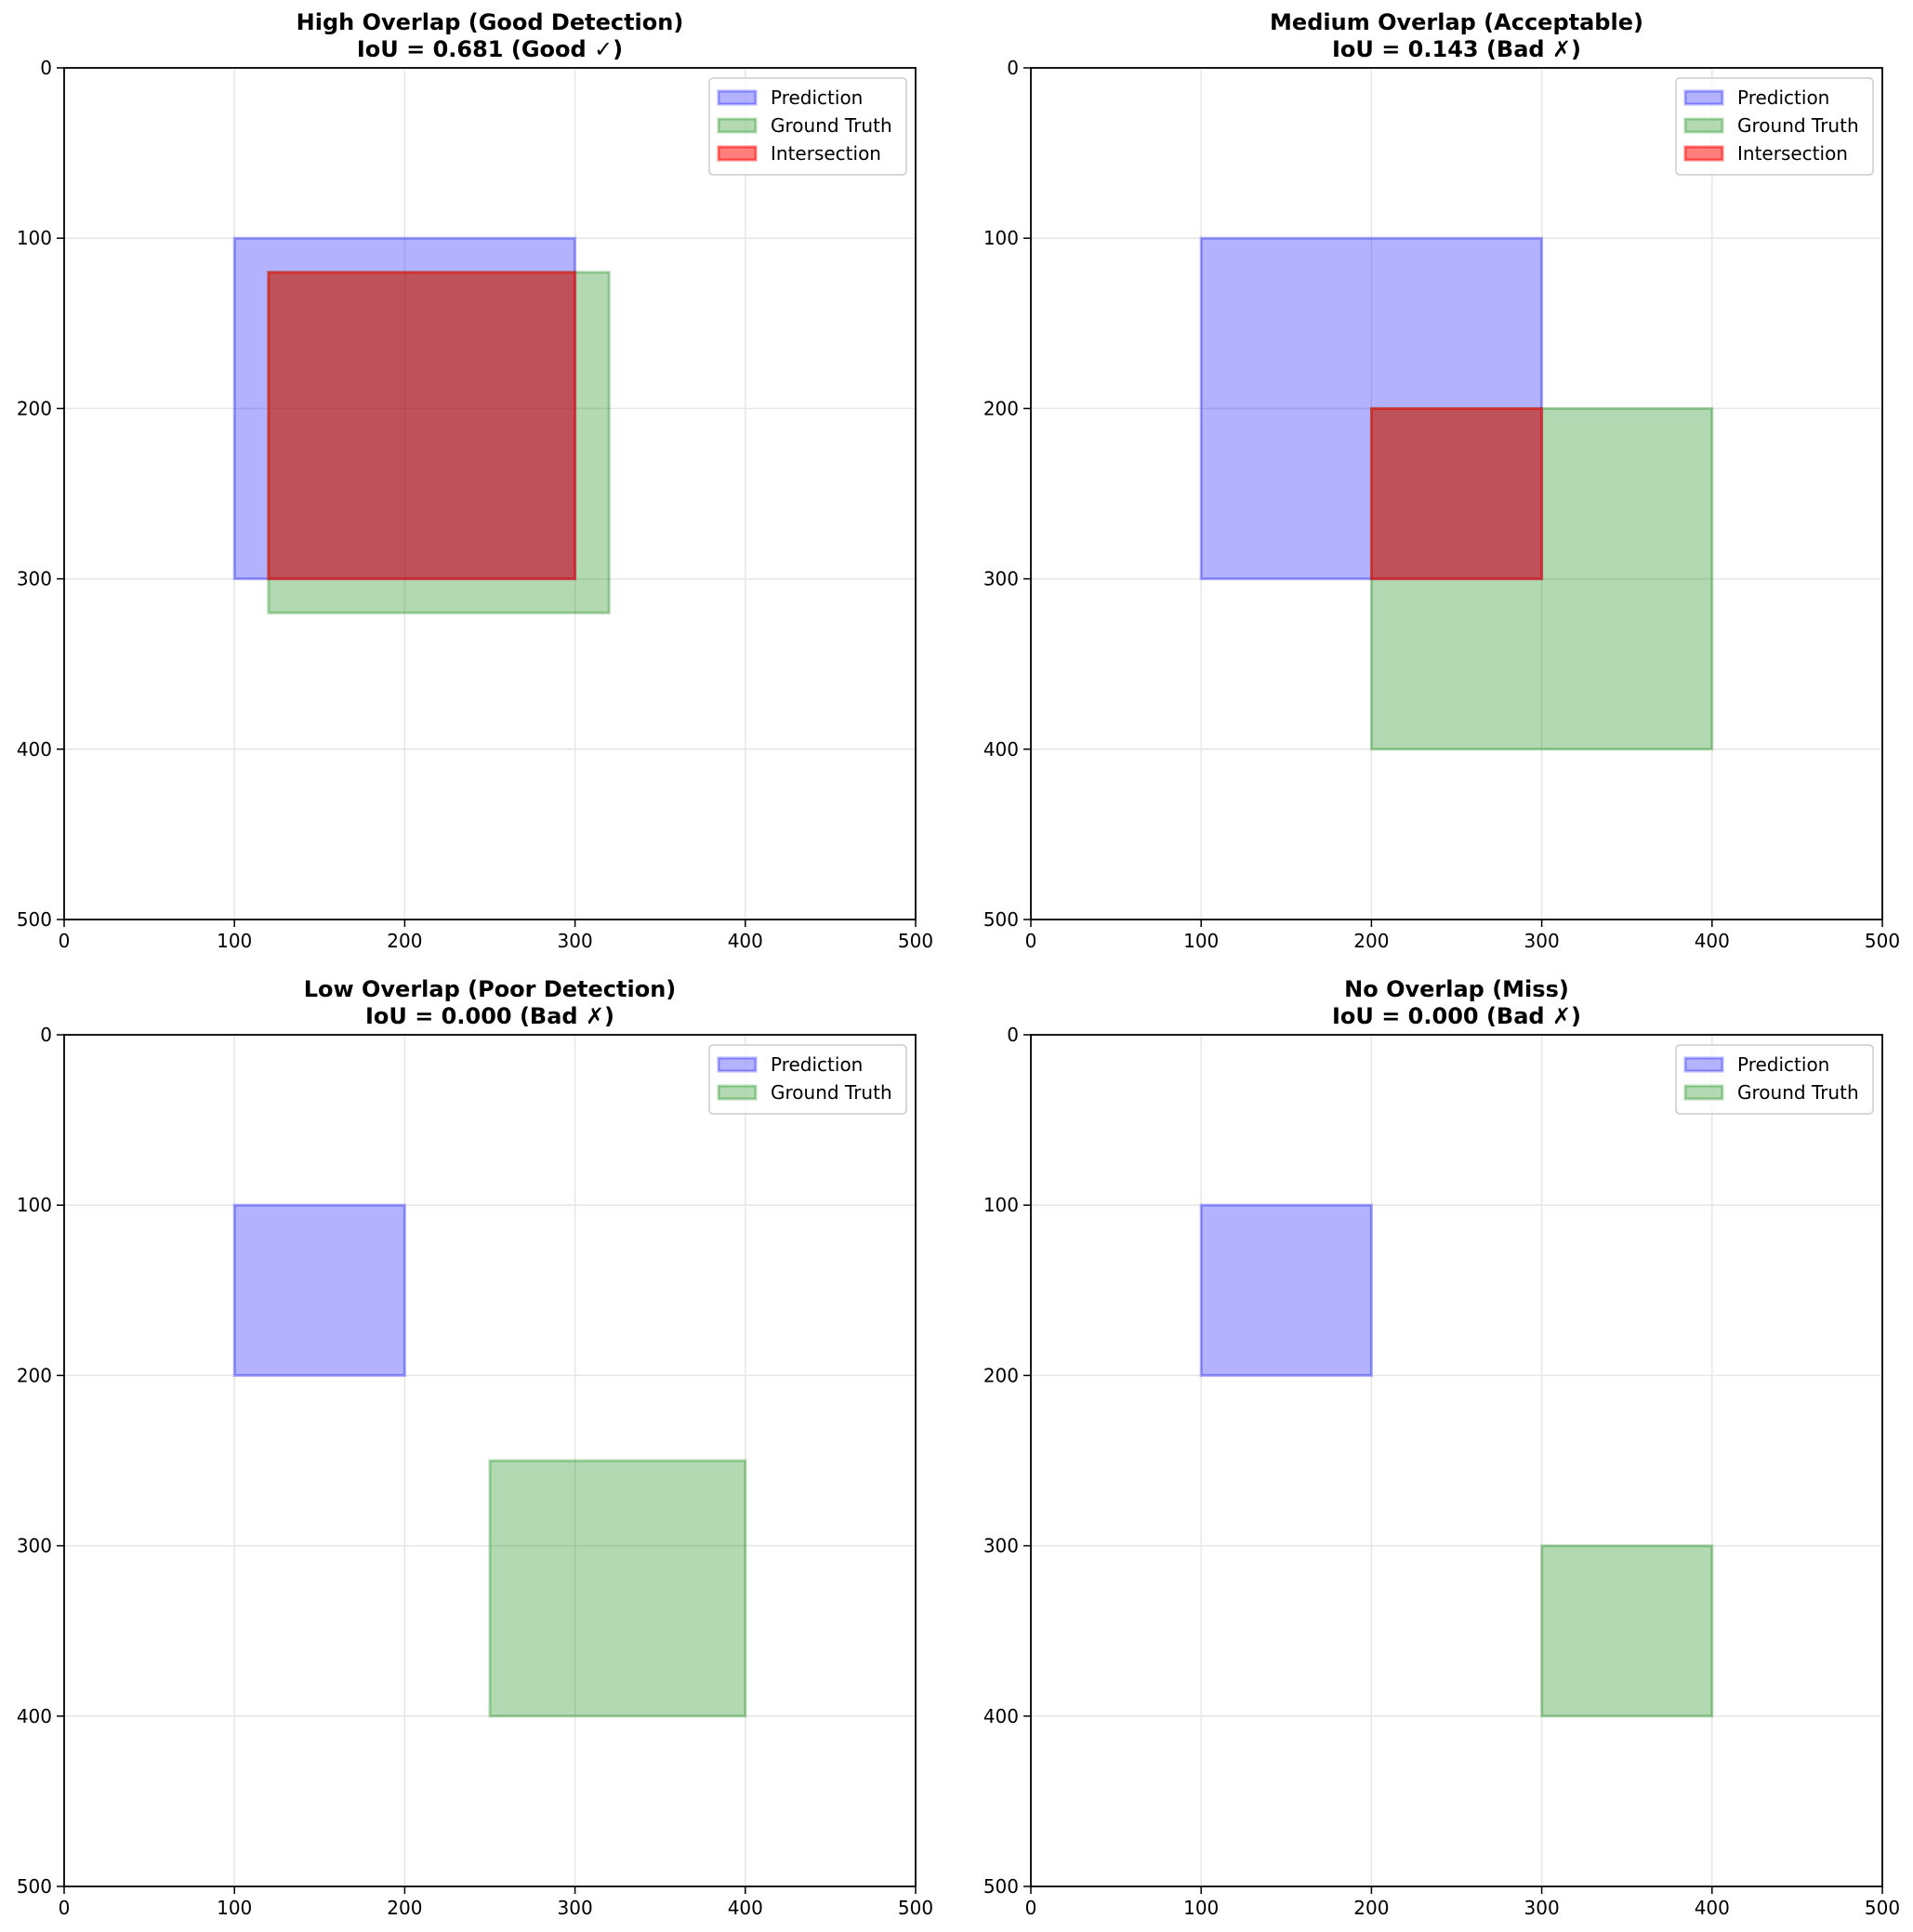 The height and width of the screenshot is (1932, 1913). Describe the element at coordinates (490, 22) in the screenshot. I see `chart-title: High Overlap (Good Detection)` at that location.